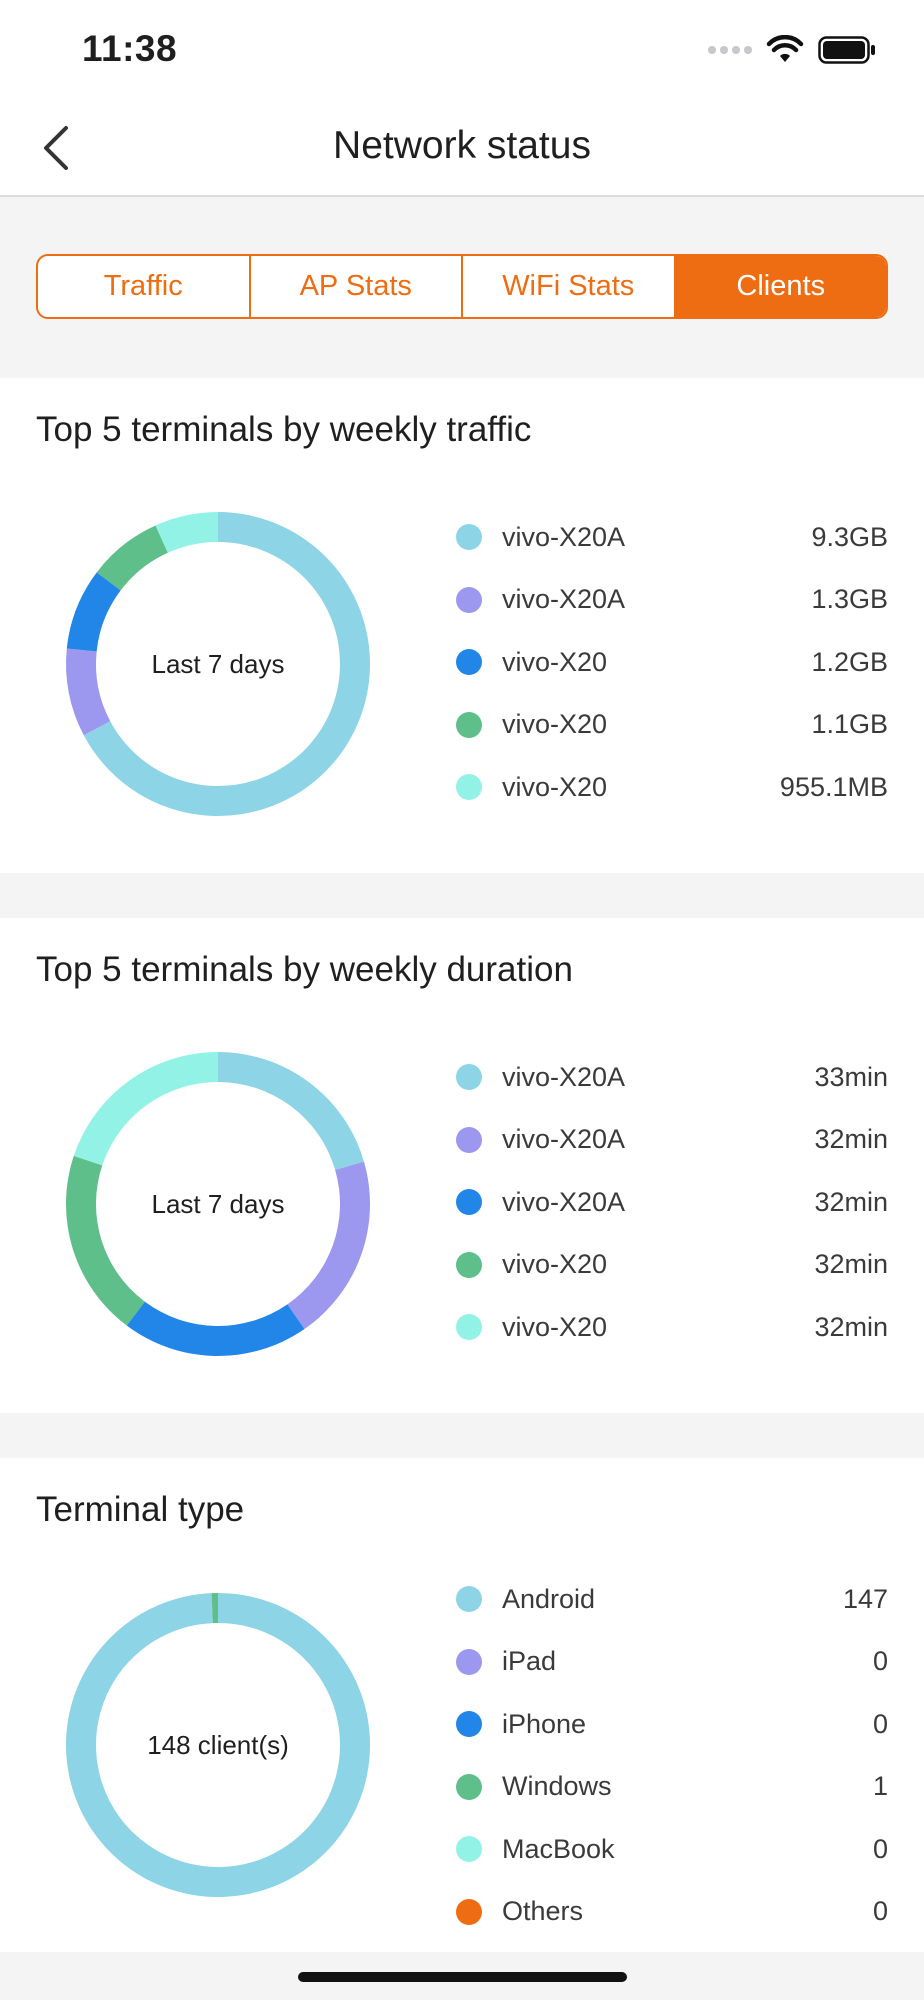 The image size is (924, 2000). Describe the element at coordinates (833, 786) in the screenshot. I see `legend-value: 955.1MB` at that location.